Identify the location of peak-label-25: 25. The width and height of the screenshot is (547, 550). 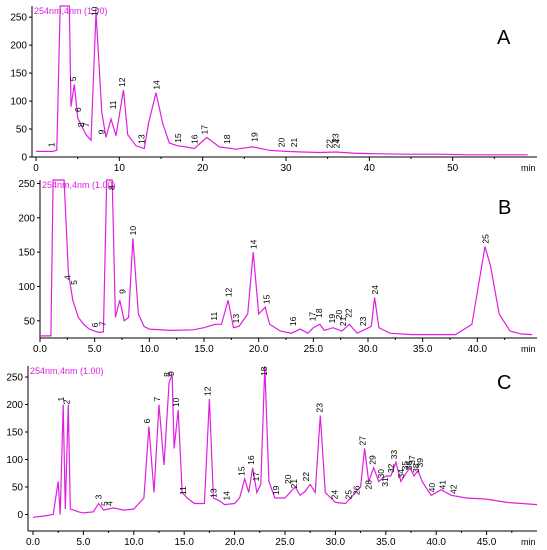
(349, 495).